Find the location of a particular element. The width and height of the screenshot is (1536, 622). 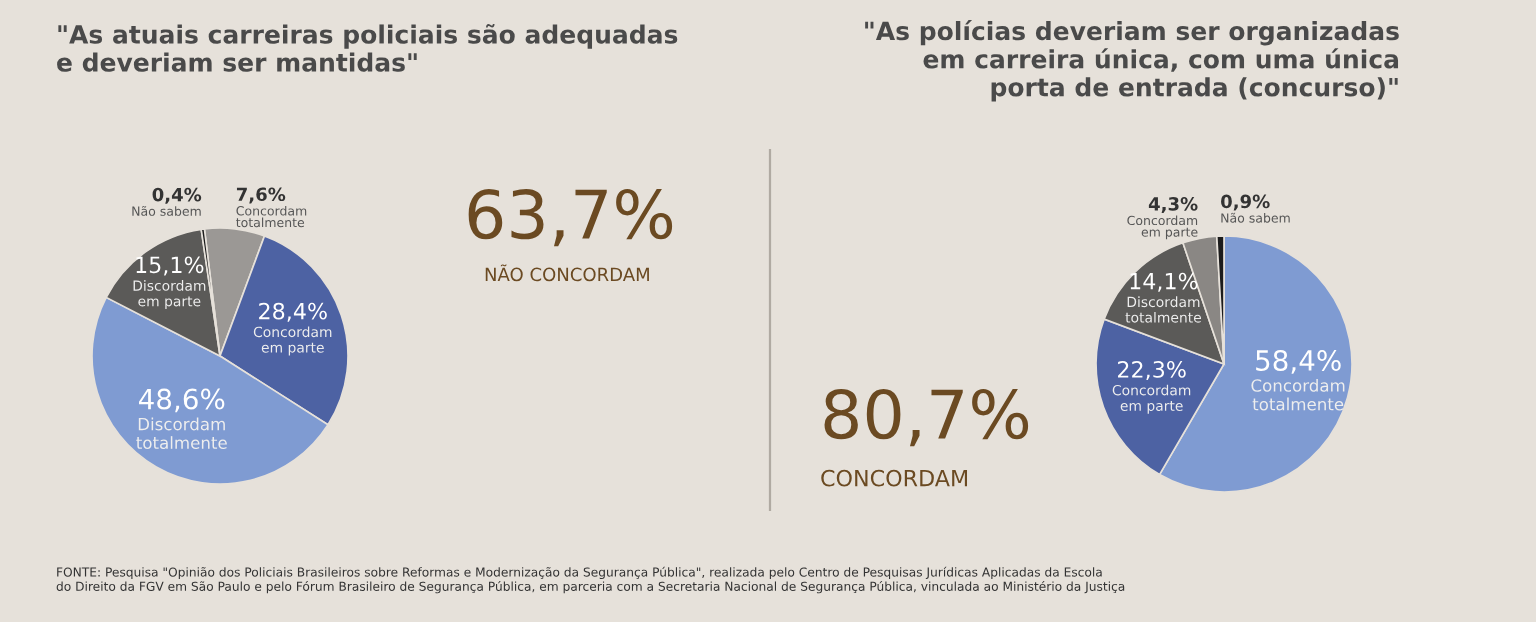

text: 80,7% is located at coordinates (926, 417).